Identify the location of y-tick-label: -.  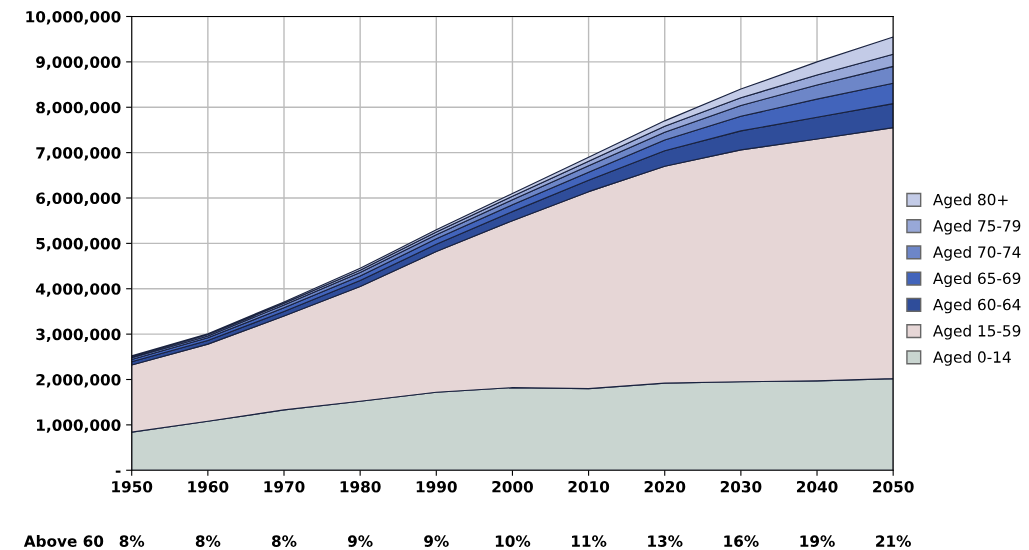
(118, 471).